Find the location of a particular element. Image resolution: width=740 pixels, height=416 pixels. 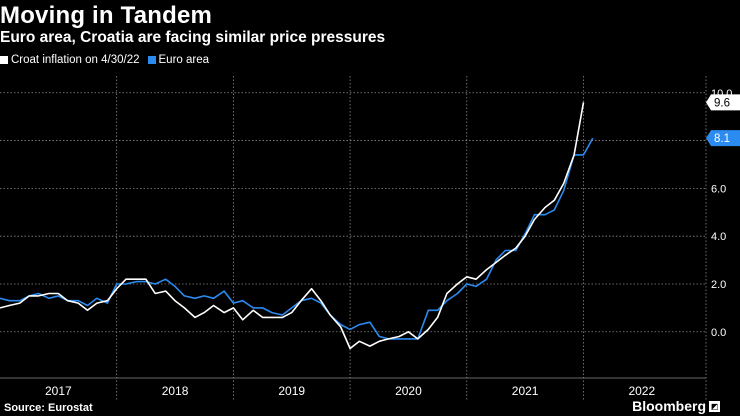

legend-item-euro-area: Euro area is located at coordinates (178, 60).